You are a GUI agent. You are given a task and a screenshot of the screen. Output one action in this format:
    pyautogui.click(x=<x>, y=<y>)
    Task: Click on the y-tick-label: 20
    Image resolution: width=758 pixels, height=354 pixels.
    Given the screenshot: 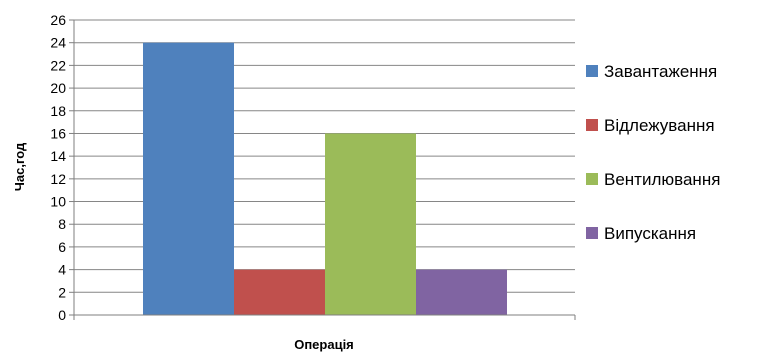 What is the action you would take?
    pyautogui.click(x=58, y=88)
    